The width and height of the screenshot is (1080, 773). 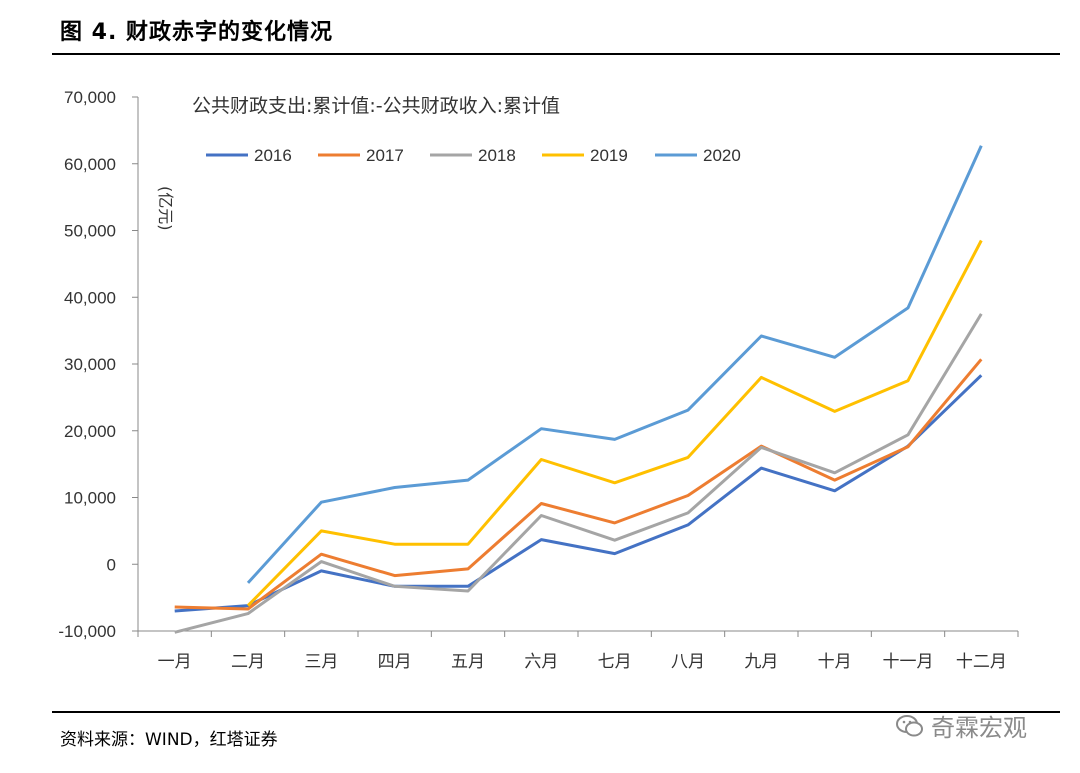 What do you see at coordinates (165, 208) in the screenshot?
I see `y-axis-unit-label: (亿元)` at bounding box center [165, 208].